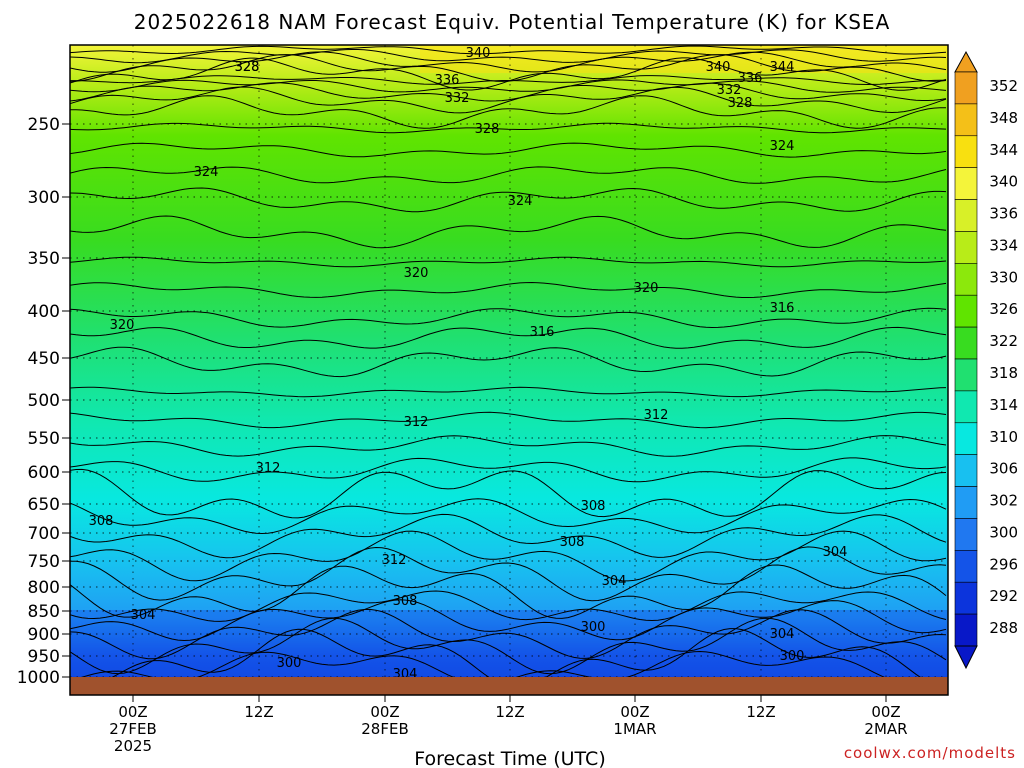  Describe the element at coordinates (44, 312) in the screenshot. I see `y-tick-label: 400` at that location.